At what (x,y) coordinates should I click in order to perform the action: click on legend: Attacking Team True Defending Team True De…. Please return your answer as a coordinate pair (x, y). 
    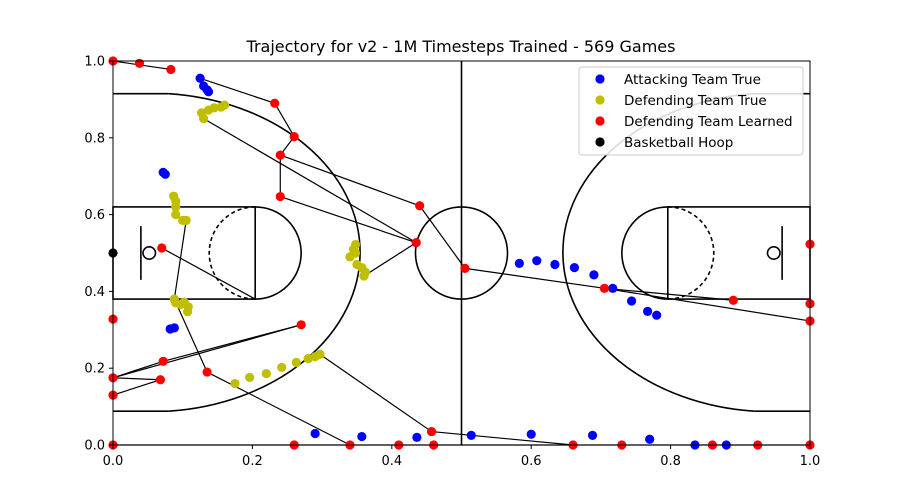
    Looking at the image, I should click on (691, 111).